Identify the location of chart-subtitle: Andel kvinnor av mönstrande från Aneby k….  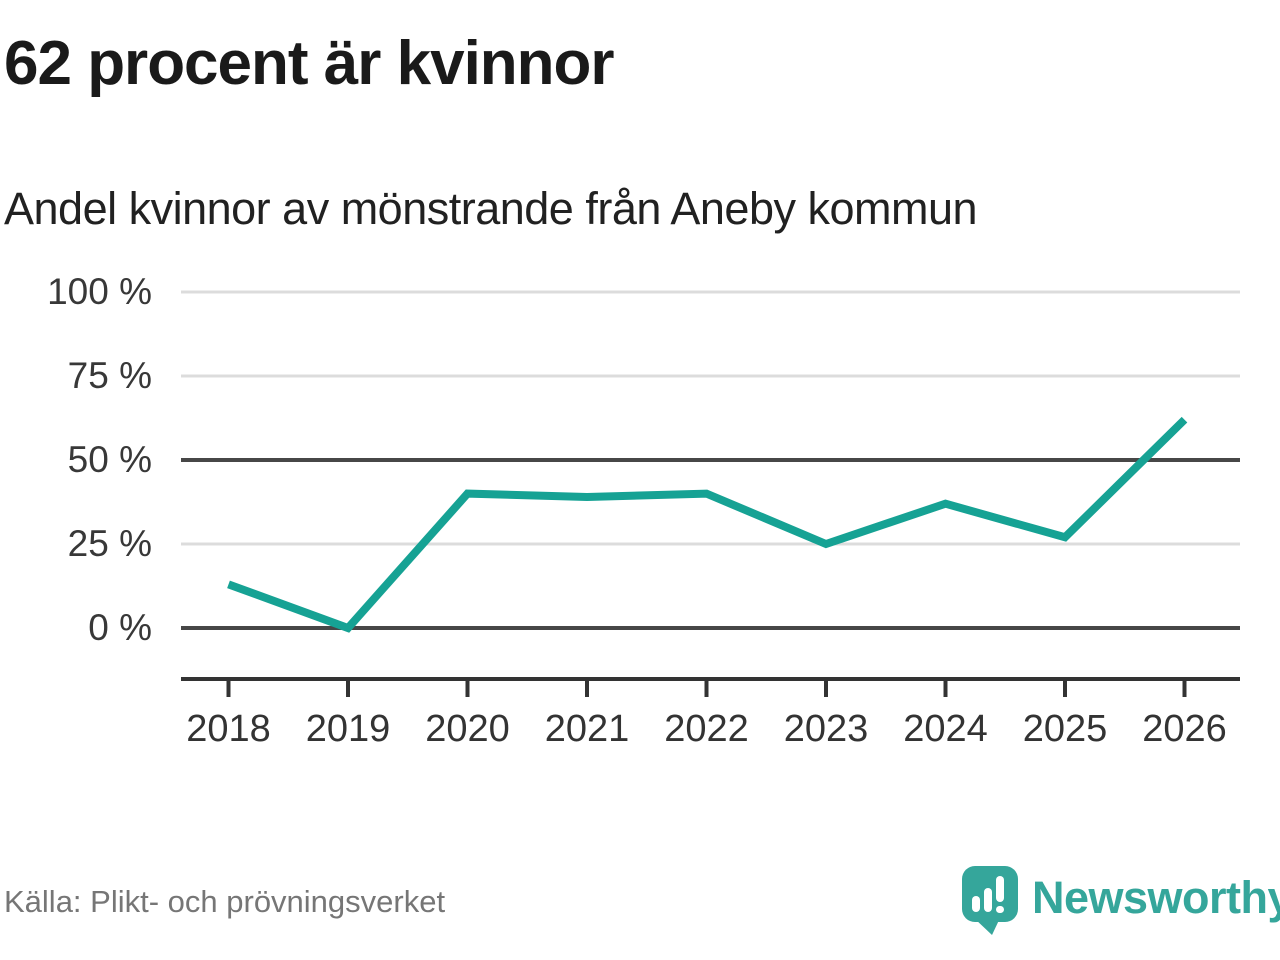
(491, 208).